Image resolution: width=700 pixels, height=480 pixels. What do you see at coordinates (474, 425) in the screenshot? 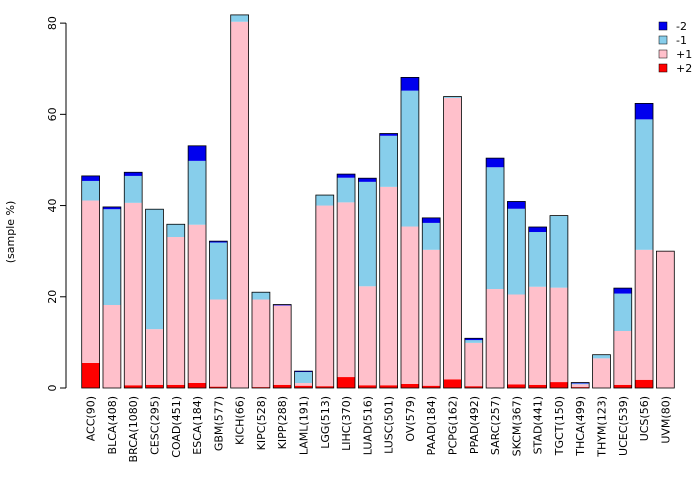
I see `x-tick-label: PPAD(492)` at bounding box center [474, 425].